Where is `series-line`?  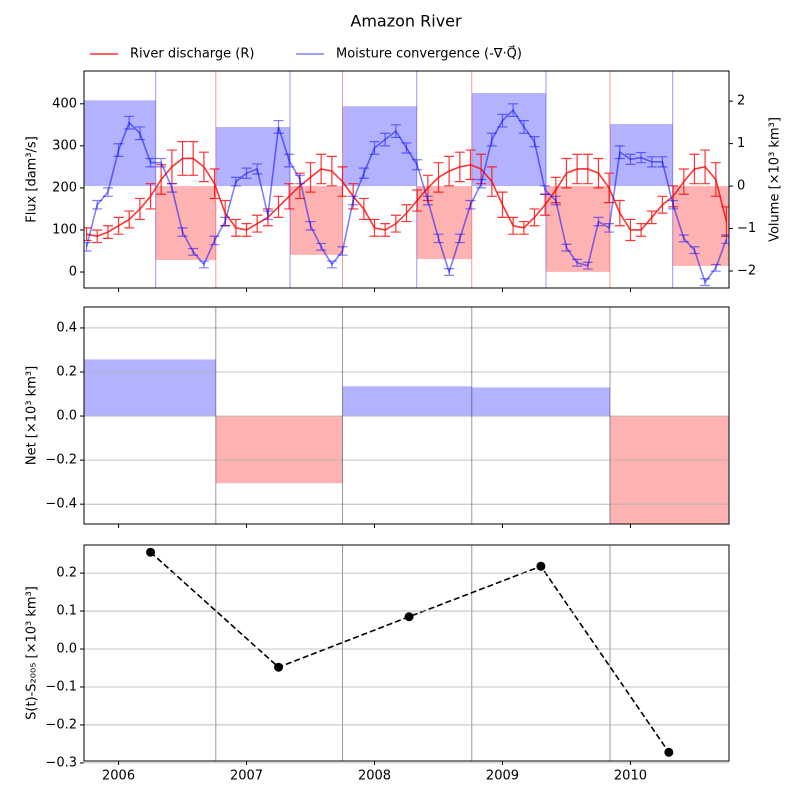 series-line is located at coordinates (407, 197).